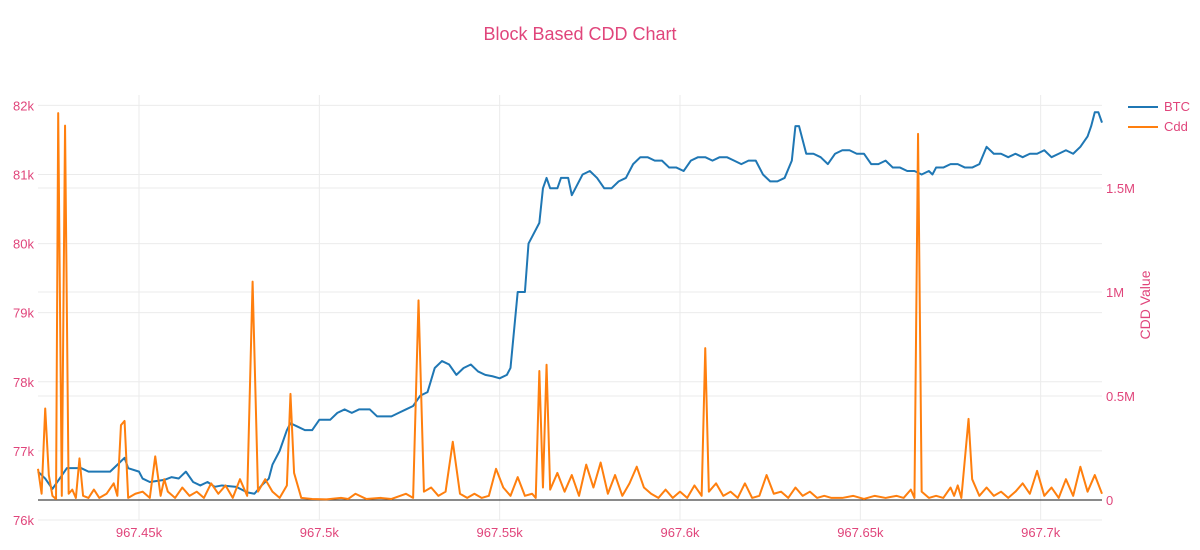 This screenshot has width=1200, height=550. What do you see at coordinates (1041, 532) in the screenshot?
I see `x-tick-label: 967.7k` at bounding box center [1041, 532].